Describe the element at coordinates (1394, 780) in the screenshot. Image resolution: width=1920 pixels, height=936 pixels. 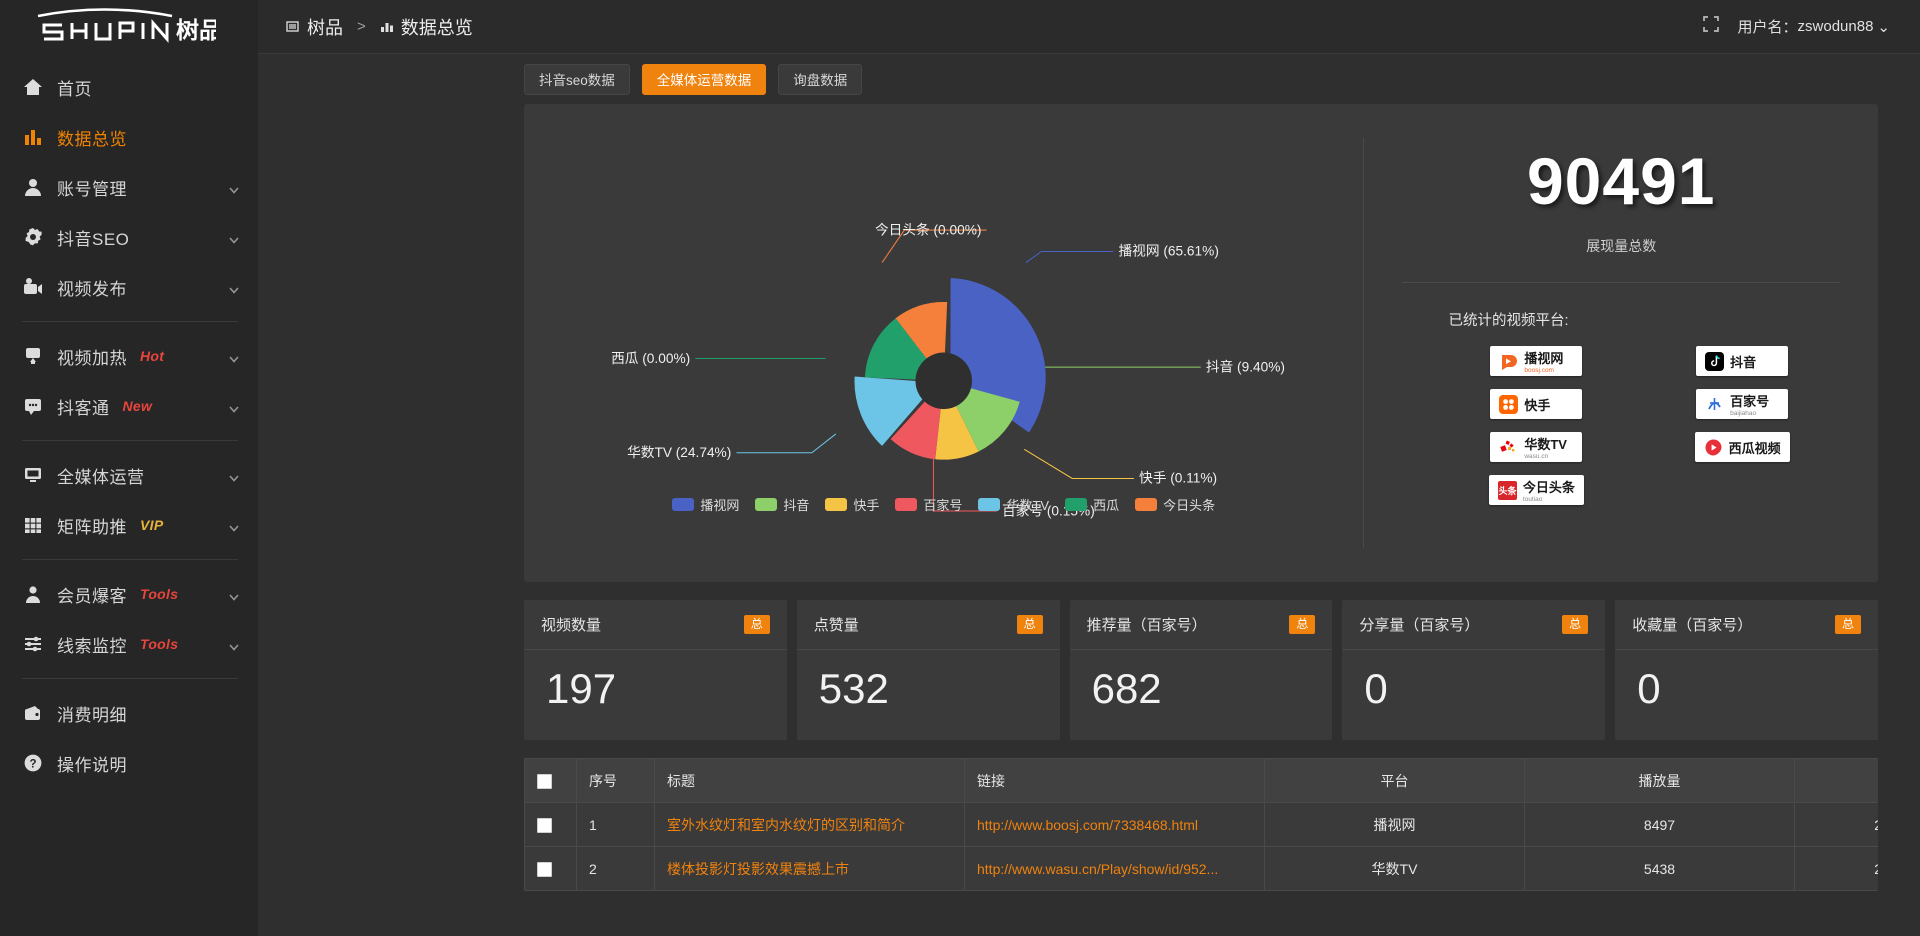
I see `column-header-platform: 平台` at that location.